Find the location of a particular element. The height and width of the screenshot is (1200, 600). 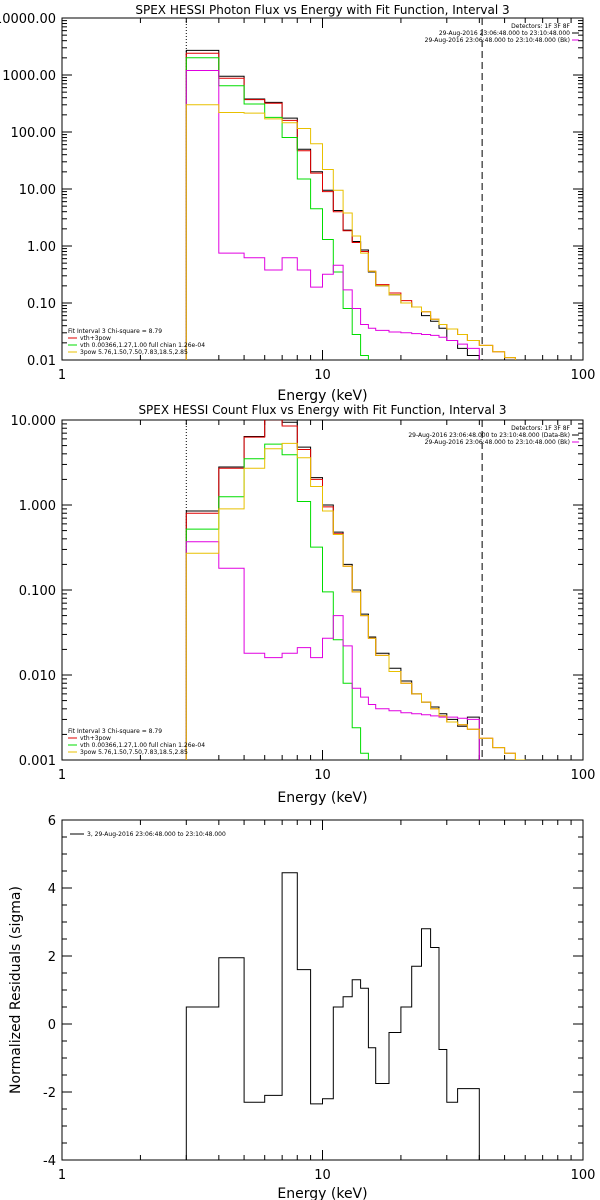

y-tick-label: 10.00 is located at coordinates (37, 190).